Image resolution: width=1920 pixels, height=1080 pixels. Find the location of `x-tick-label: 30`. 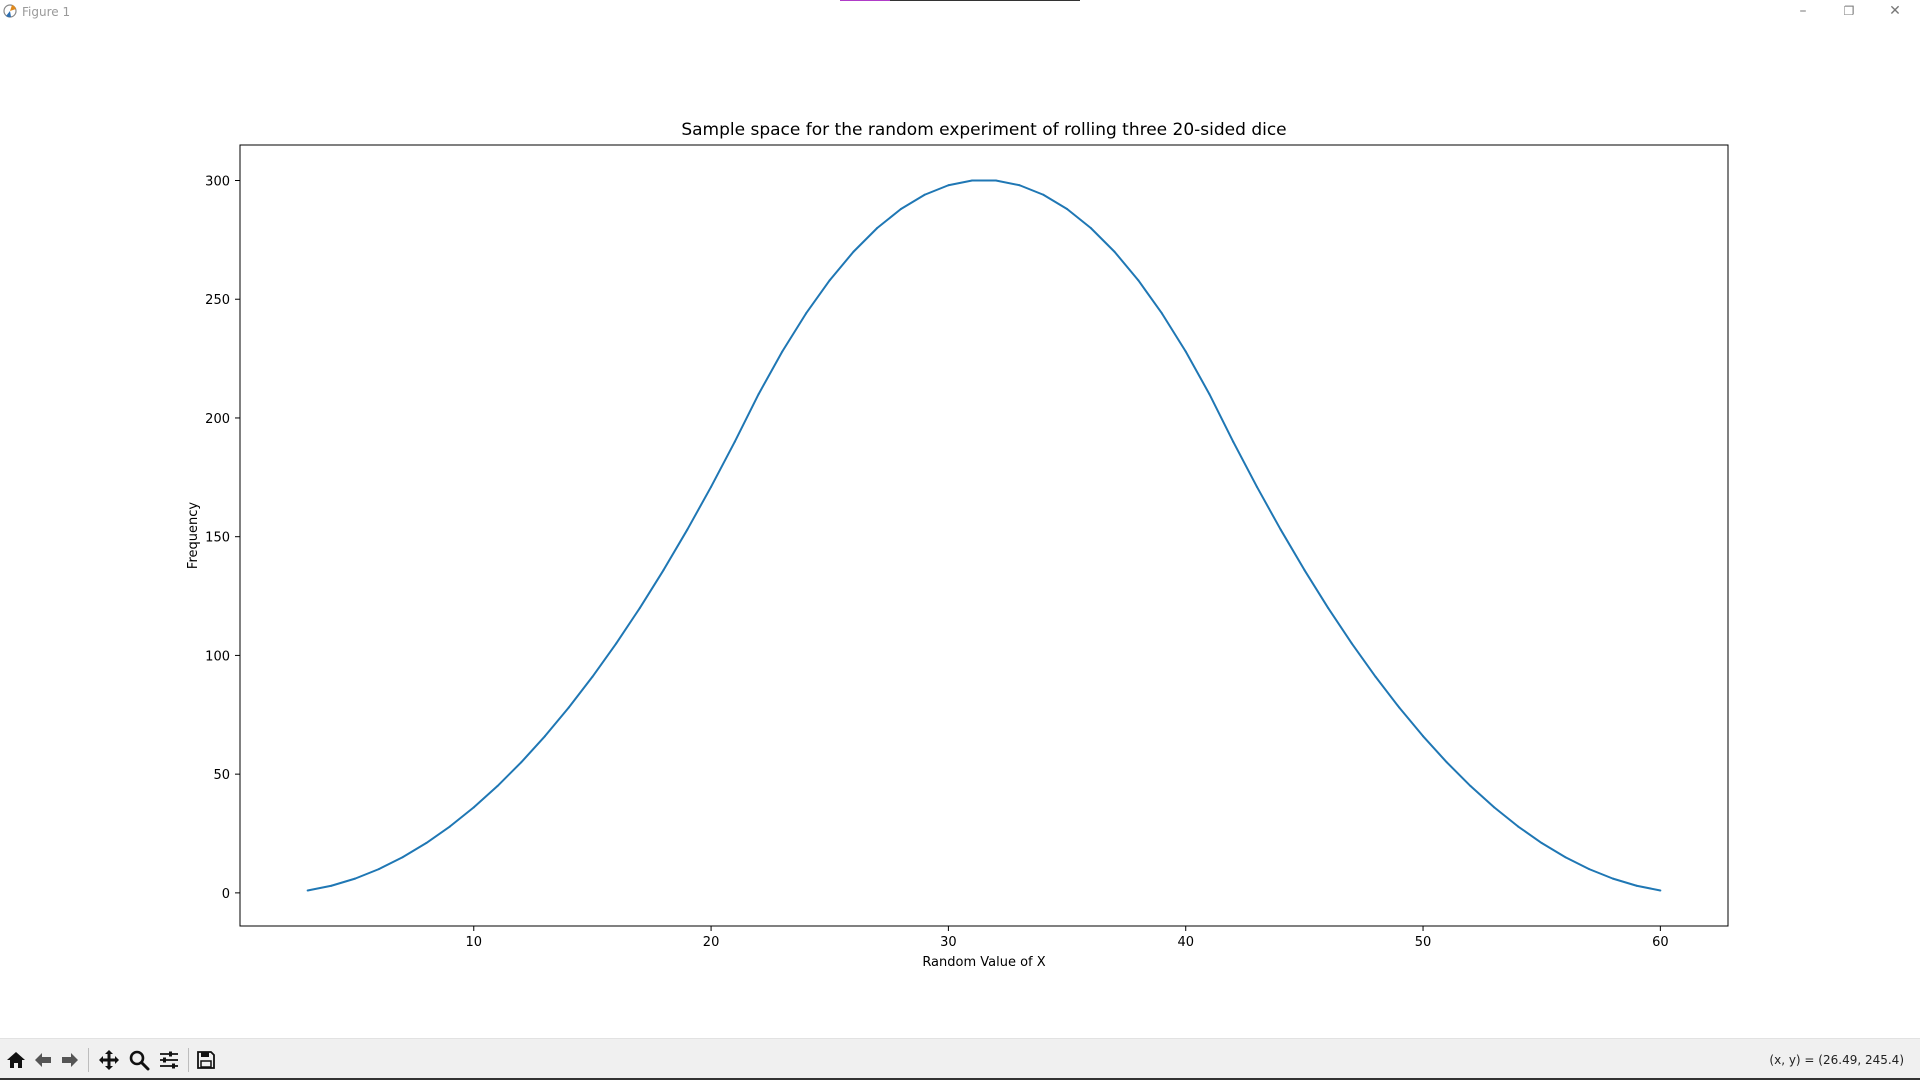

x-tick-label: 30 is located at coordinates (948, 942).